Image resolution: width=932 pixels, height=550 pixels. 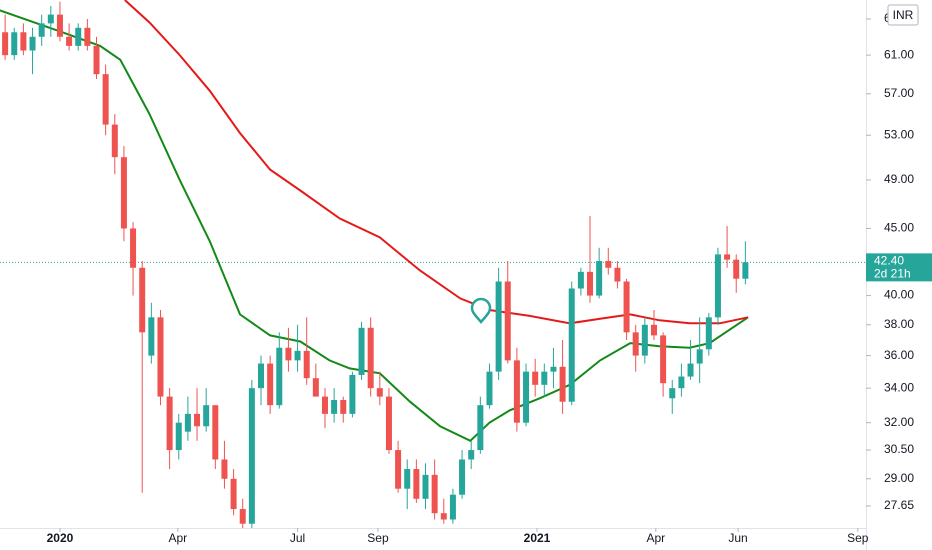 What do you see at coordinates (899, 93) in the screenshot?
I see `y-tick-label: 57.00` at bounding box center [899, 93].